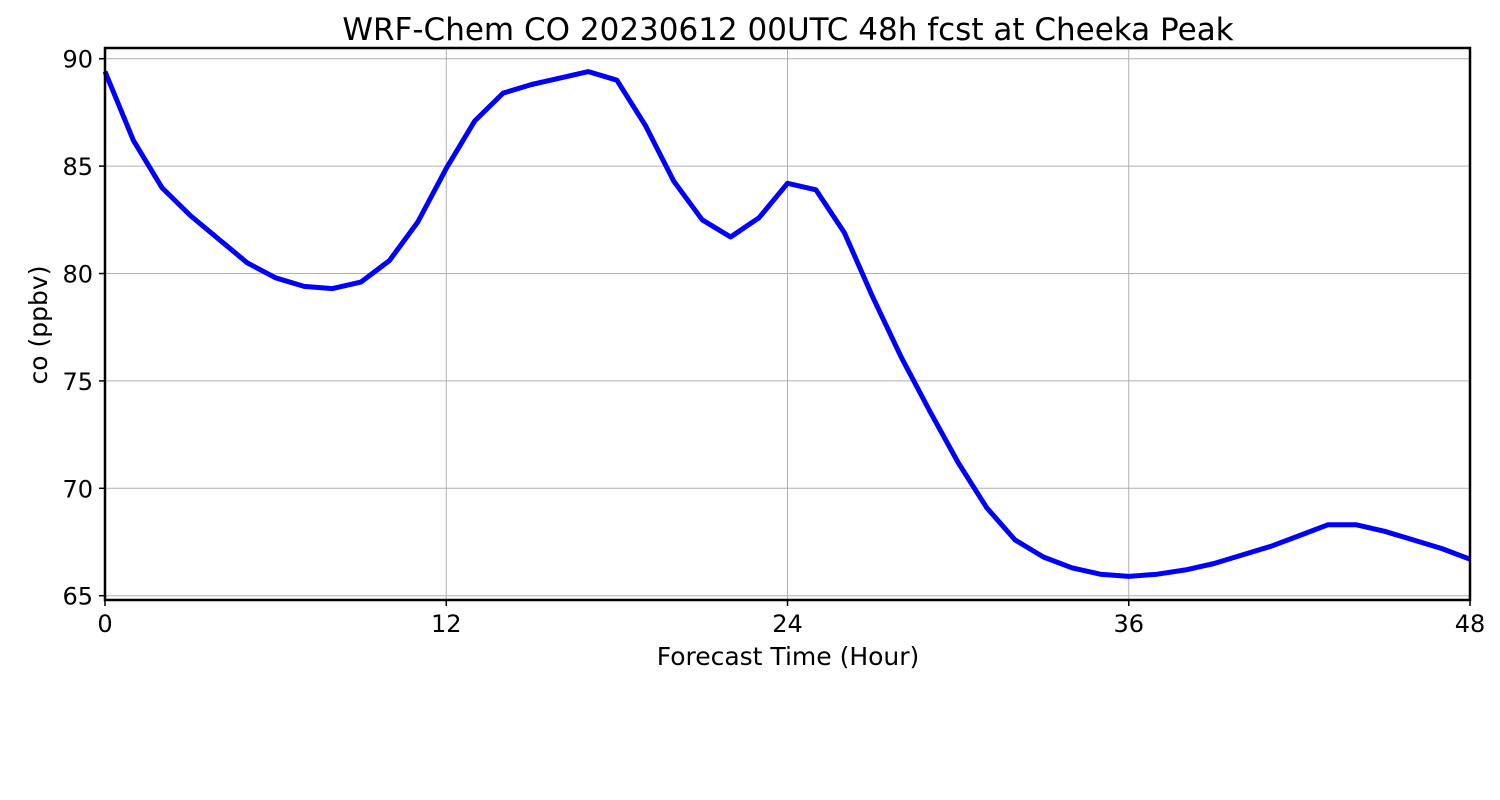 Image resolution: width=1500 pixels, height=800 pixels. What do you see at coordinates (77, 597) in the screenshot?
I see `y-tick-label: 65` at bounding box center [77, 597].